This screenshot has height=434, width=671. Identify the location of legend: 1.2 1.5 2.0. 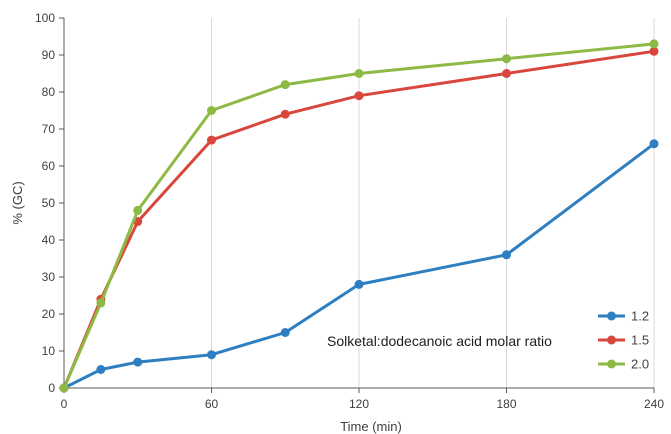
(623, 340).